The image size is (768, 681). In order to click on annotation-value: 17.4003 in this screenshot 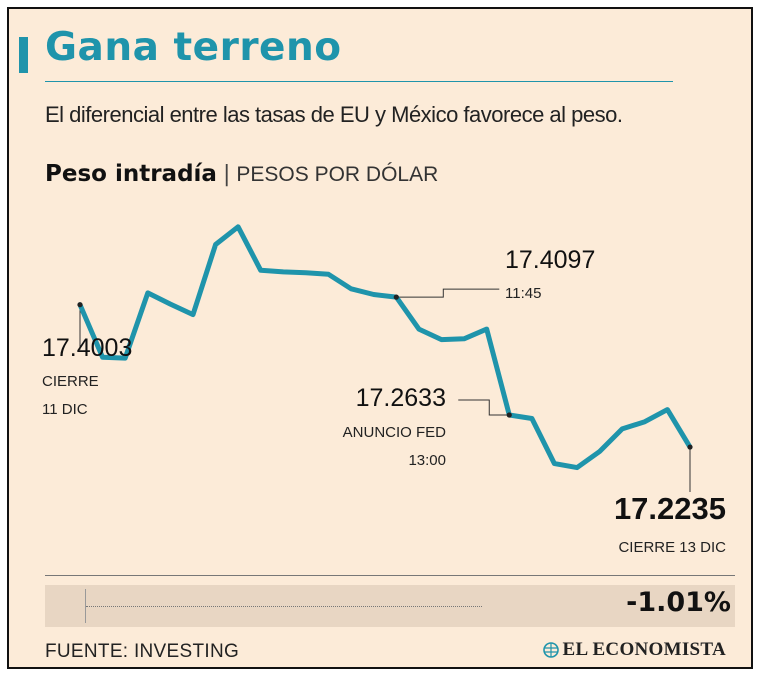, I will do `click(87, 348)`.